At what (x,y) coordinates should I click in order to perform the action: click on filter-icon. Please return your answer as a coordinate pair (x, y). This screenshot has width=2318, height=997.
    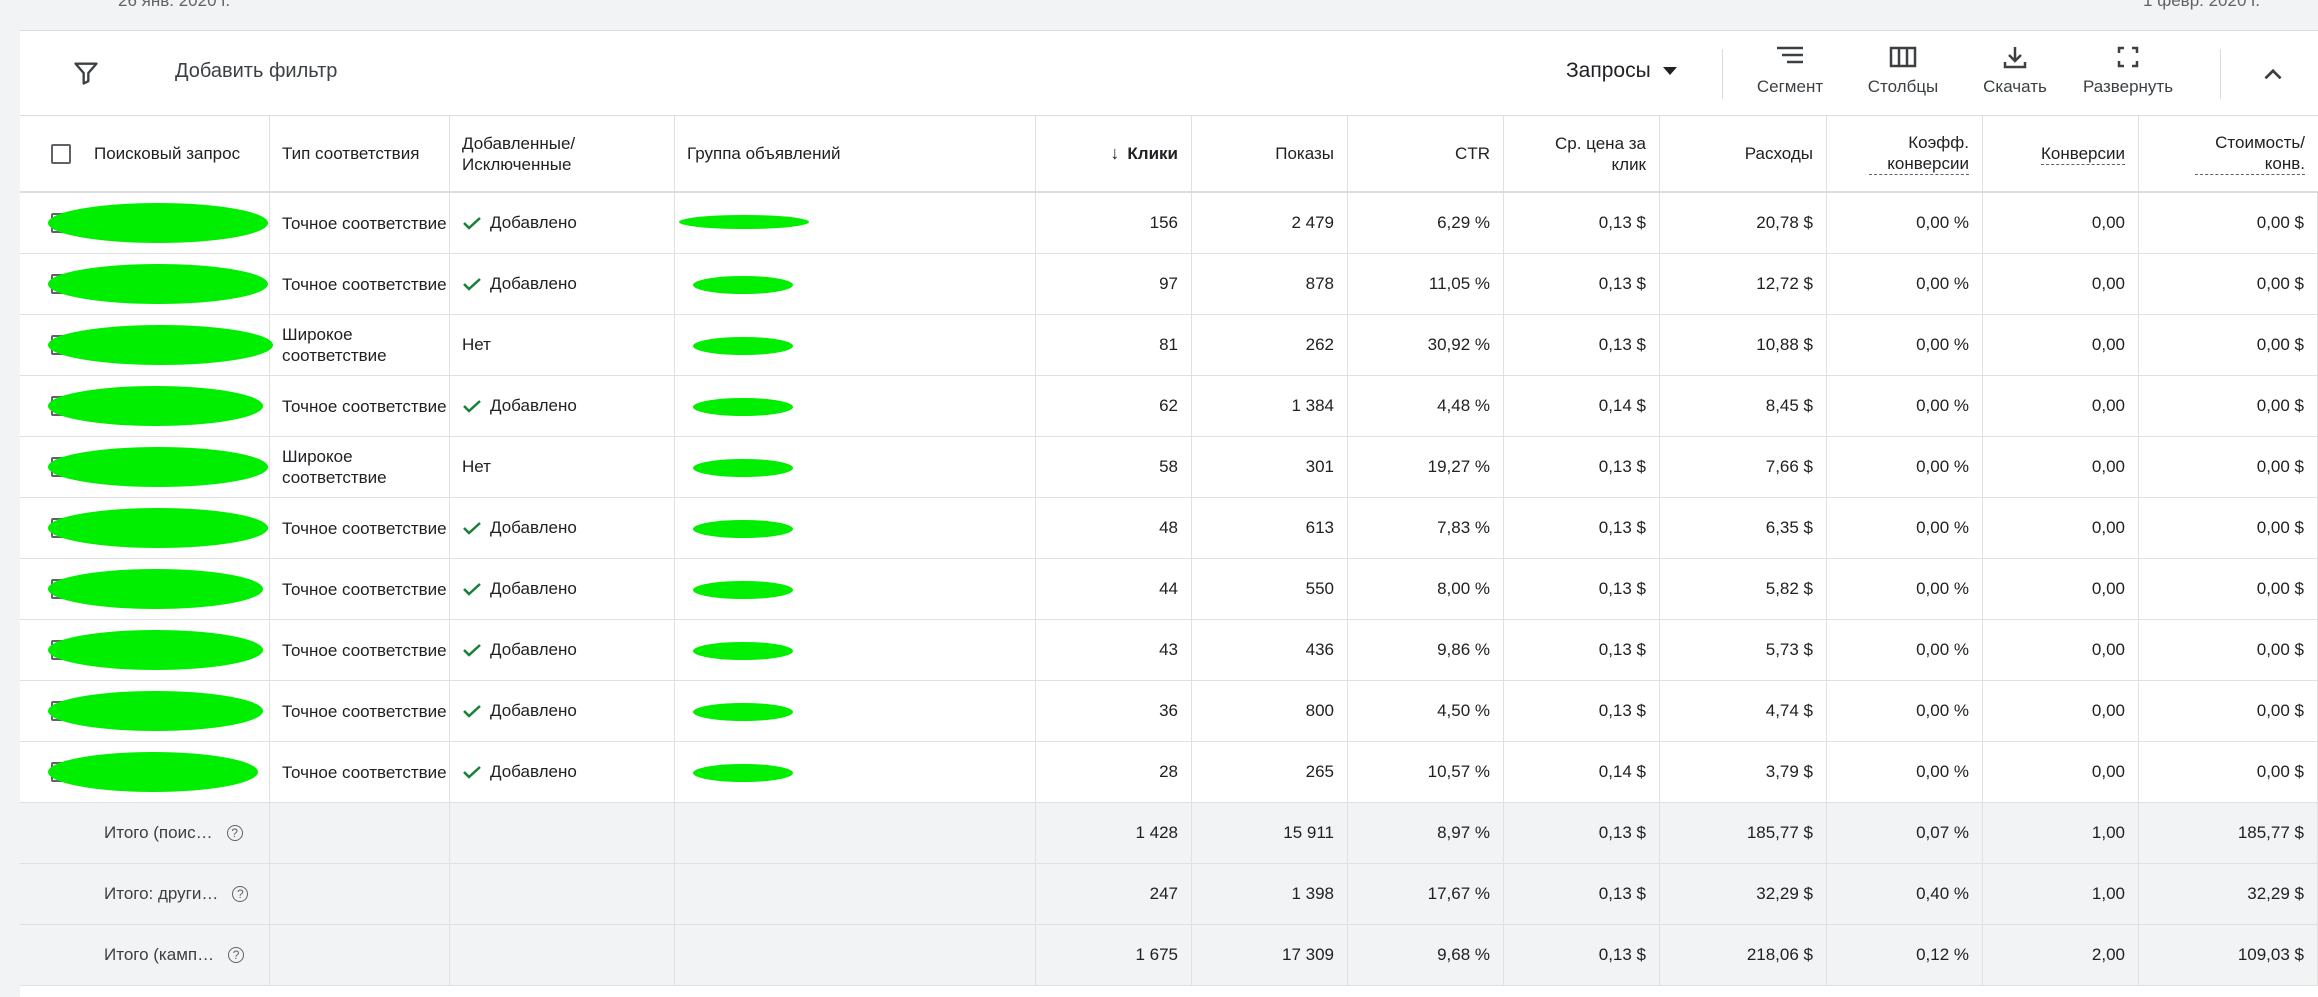
    Looking at the image, I should click on (86, 73).